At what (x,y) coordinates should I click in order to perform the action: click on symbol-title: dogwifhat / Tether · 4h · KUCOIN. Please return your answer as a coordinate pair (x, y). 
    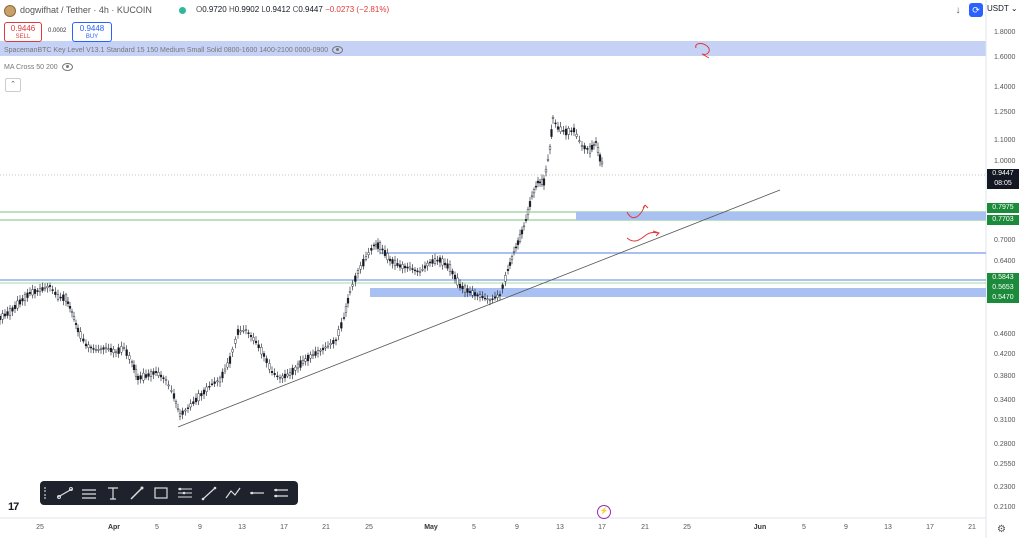
    Looking at the image, I should click on (86, 10).